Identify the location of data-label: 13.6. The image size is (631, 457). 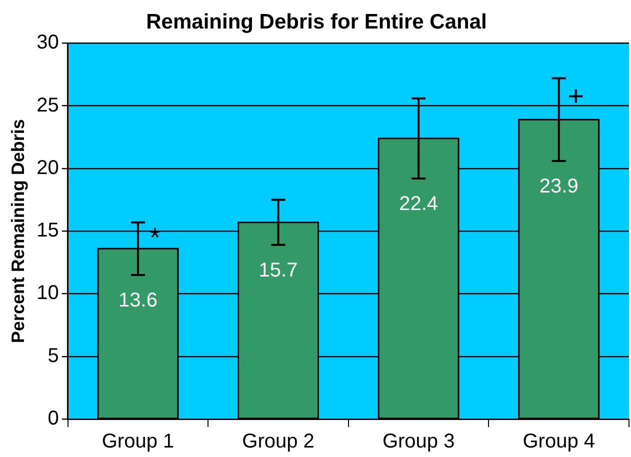
(138, 300).